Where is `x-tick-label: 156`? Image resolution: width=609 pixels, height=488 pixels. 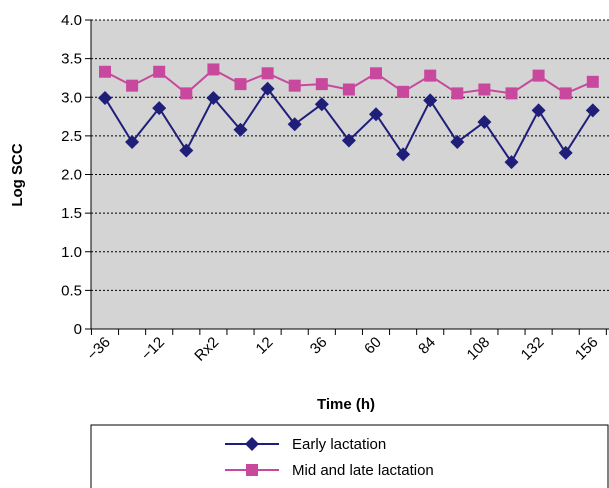 x-tick-label: 156 is located at coordinates (587, 349).